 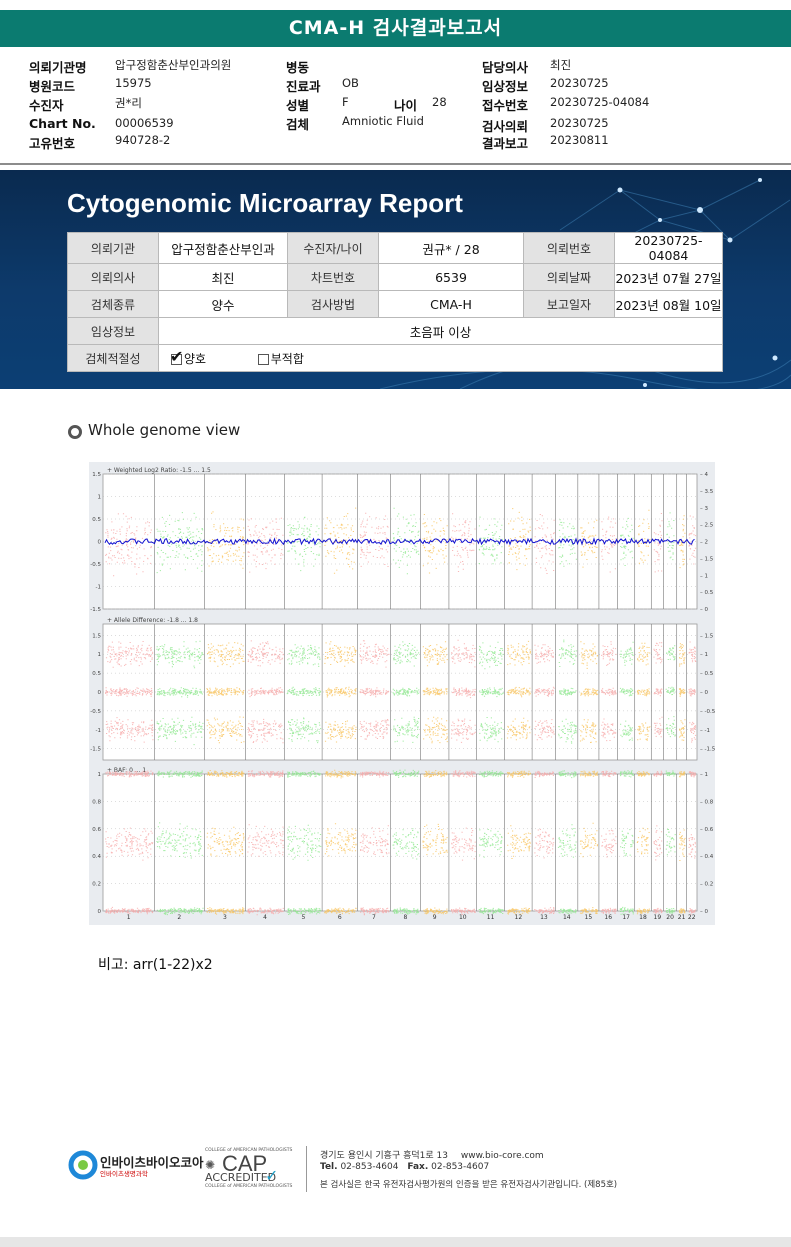 What do you see at coordinates (505, 86) in the screenshot?
I see `info-label: 임상정보` at bounding box center [505, 86].